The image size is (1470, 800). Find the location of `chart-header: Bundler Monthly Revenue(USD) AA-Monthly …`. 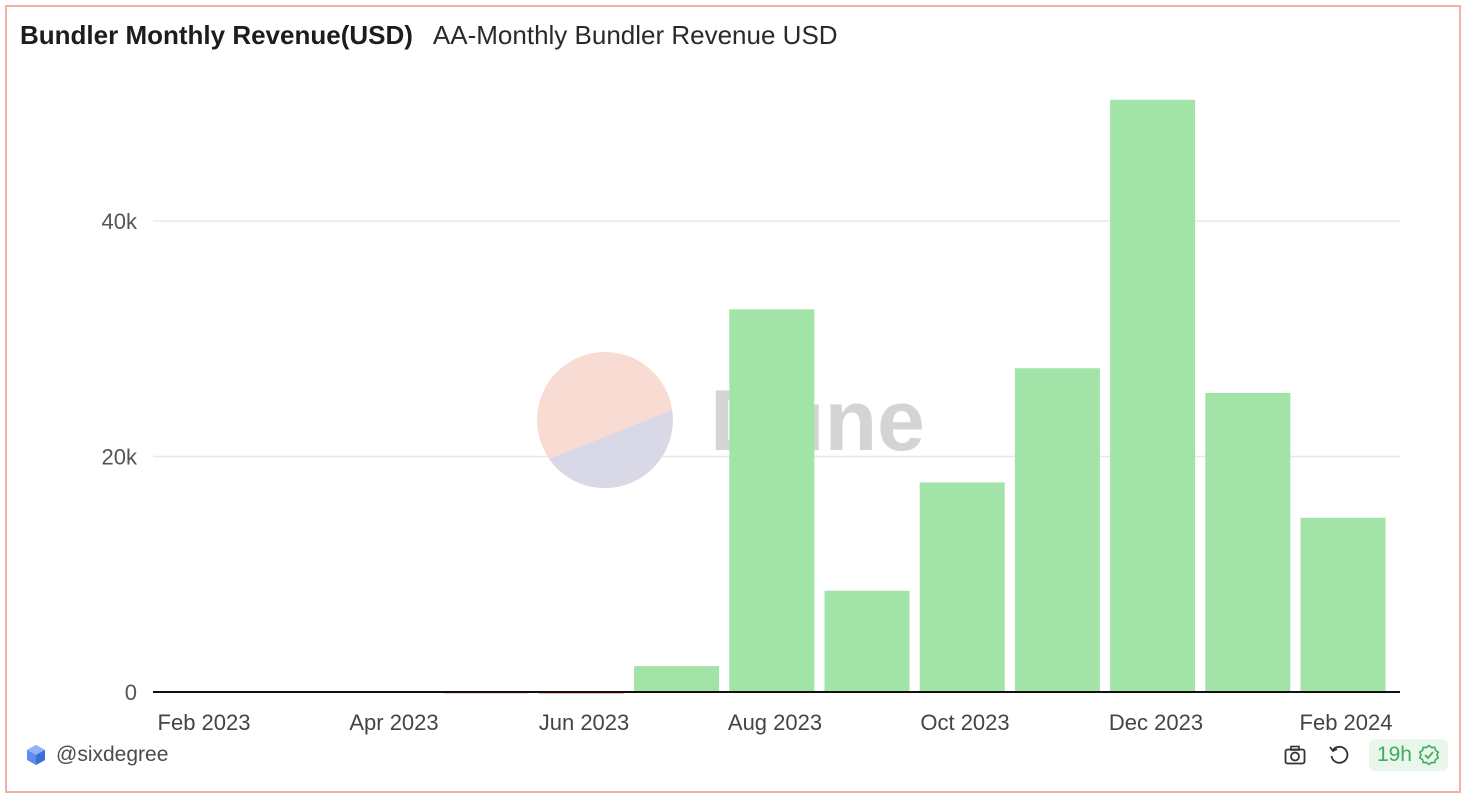

chart-header: Bundler Monthly Revenue(USD) AA-Monthly … is located at coordinates (429, 37).